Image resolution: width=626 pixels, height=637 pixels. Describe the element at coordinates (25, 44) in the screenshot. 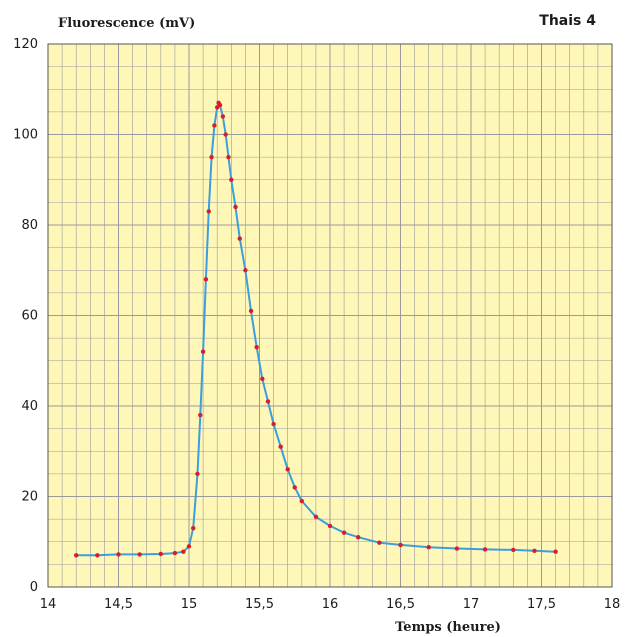

I see `y-tick-label: 120` at that location.